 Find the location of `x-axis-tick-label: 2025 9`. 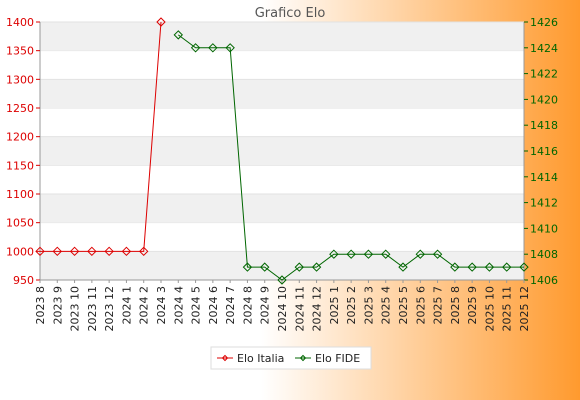

x-axis-tick-label: 2025 9 is located at coordinates (472, 305).